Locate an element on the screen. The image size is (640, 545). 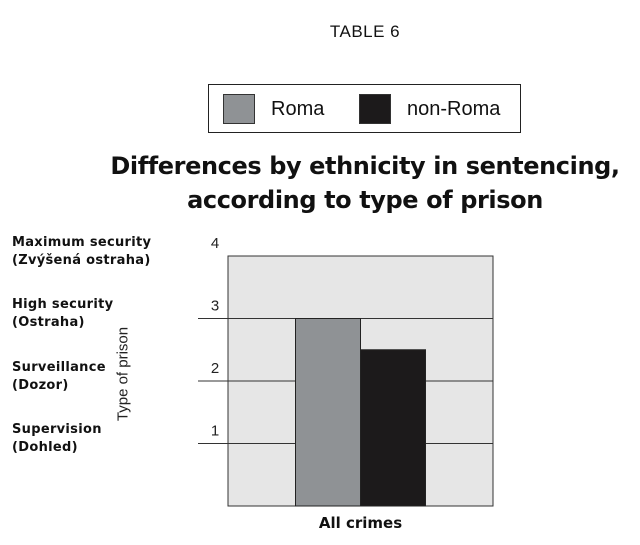
legend-swatch-roma is located at coordinates (239, 109).